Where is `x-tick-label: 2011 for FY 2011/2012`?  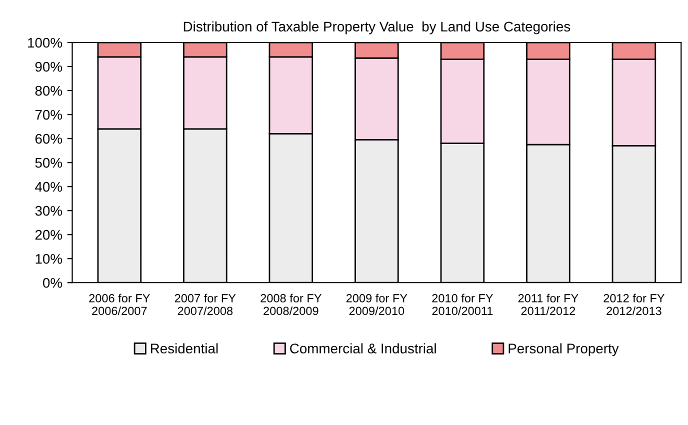
x-tick-label: 2011 for FY 2011/2012 is located at coordinates (548, 305).